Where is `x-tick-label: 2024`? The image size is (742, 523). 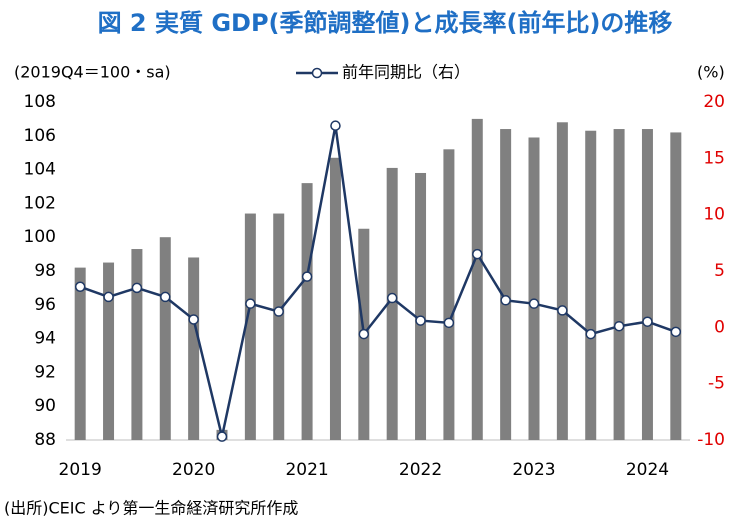
x-tick-label: 2024 is located at coordinates (647, 470).